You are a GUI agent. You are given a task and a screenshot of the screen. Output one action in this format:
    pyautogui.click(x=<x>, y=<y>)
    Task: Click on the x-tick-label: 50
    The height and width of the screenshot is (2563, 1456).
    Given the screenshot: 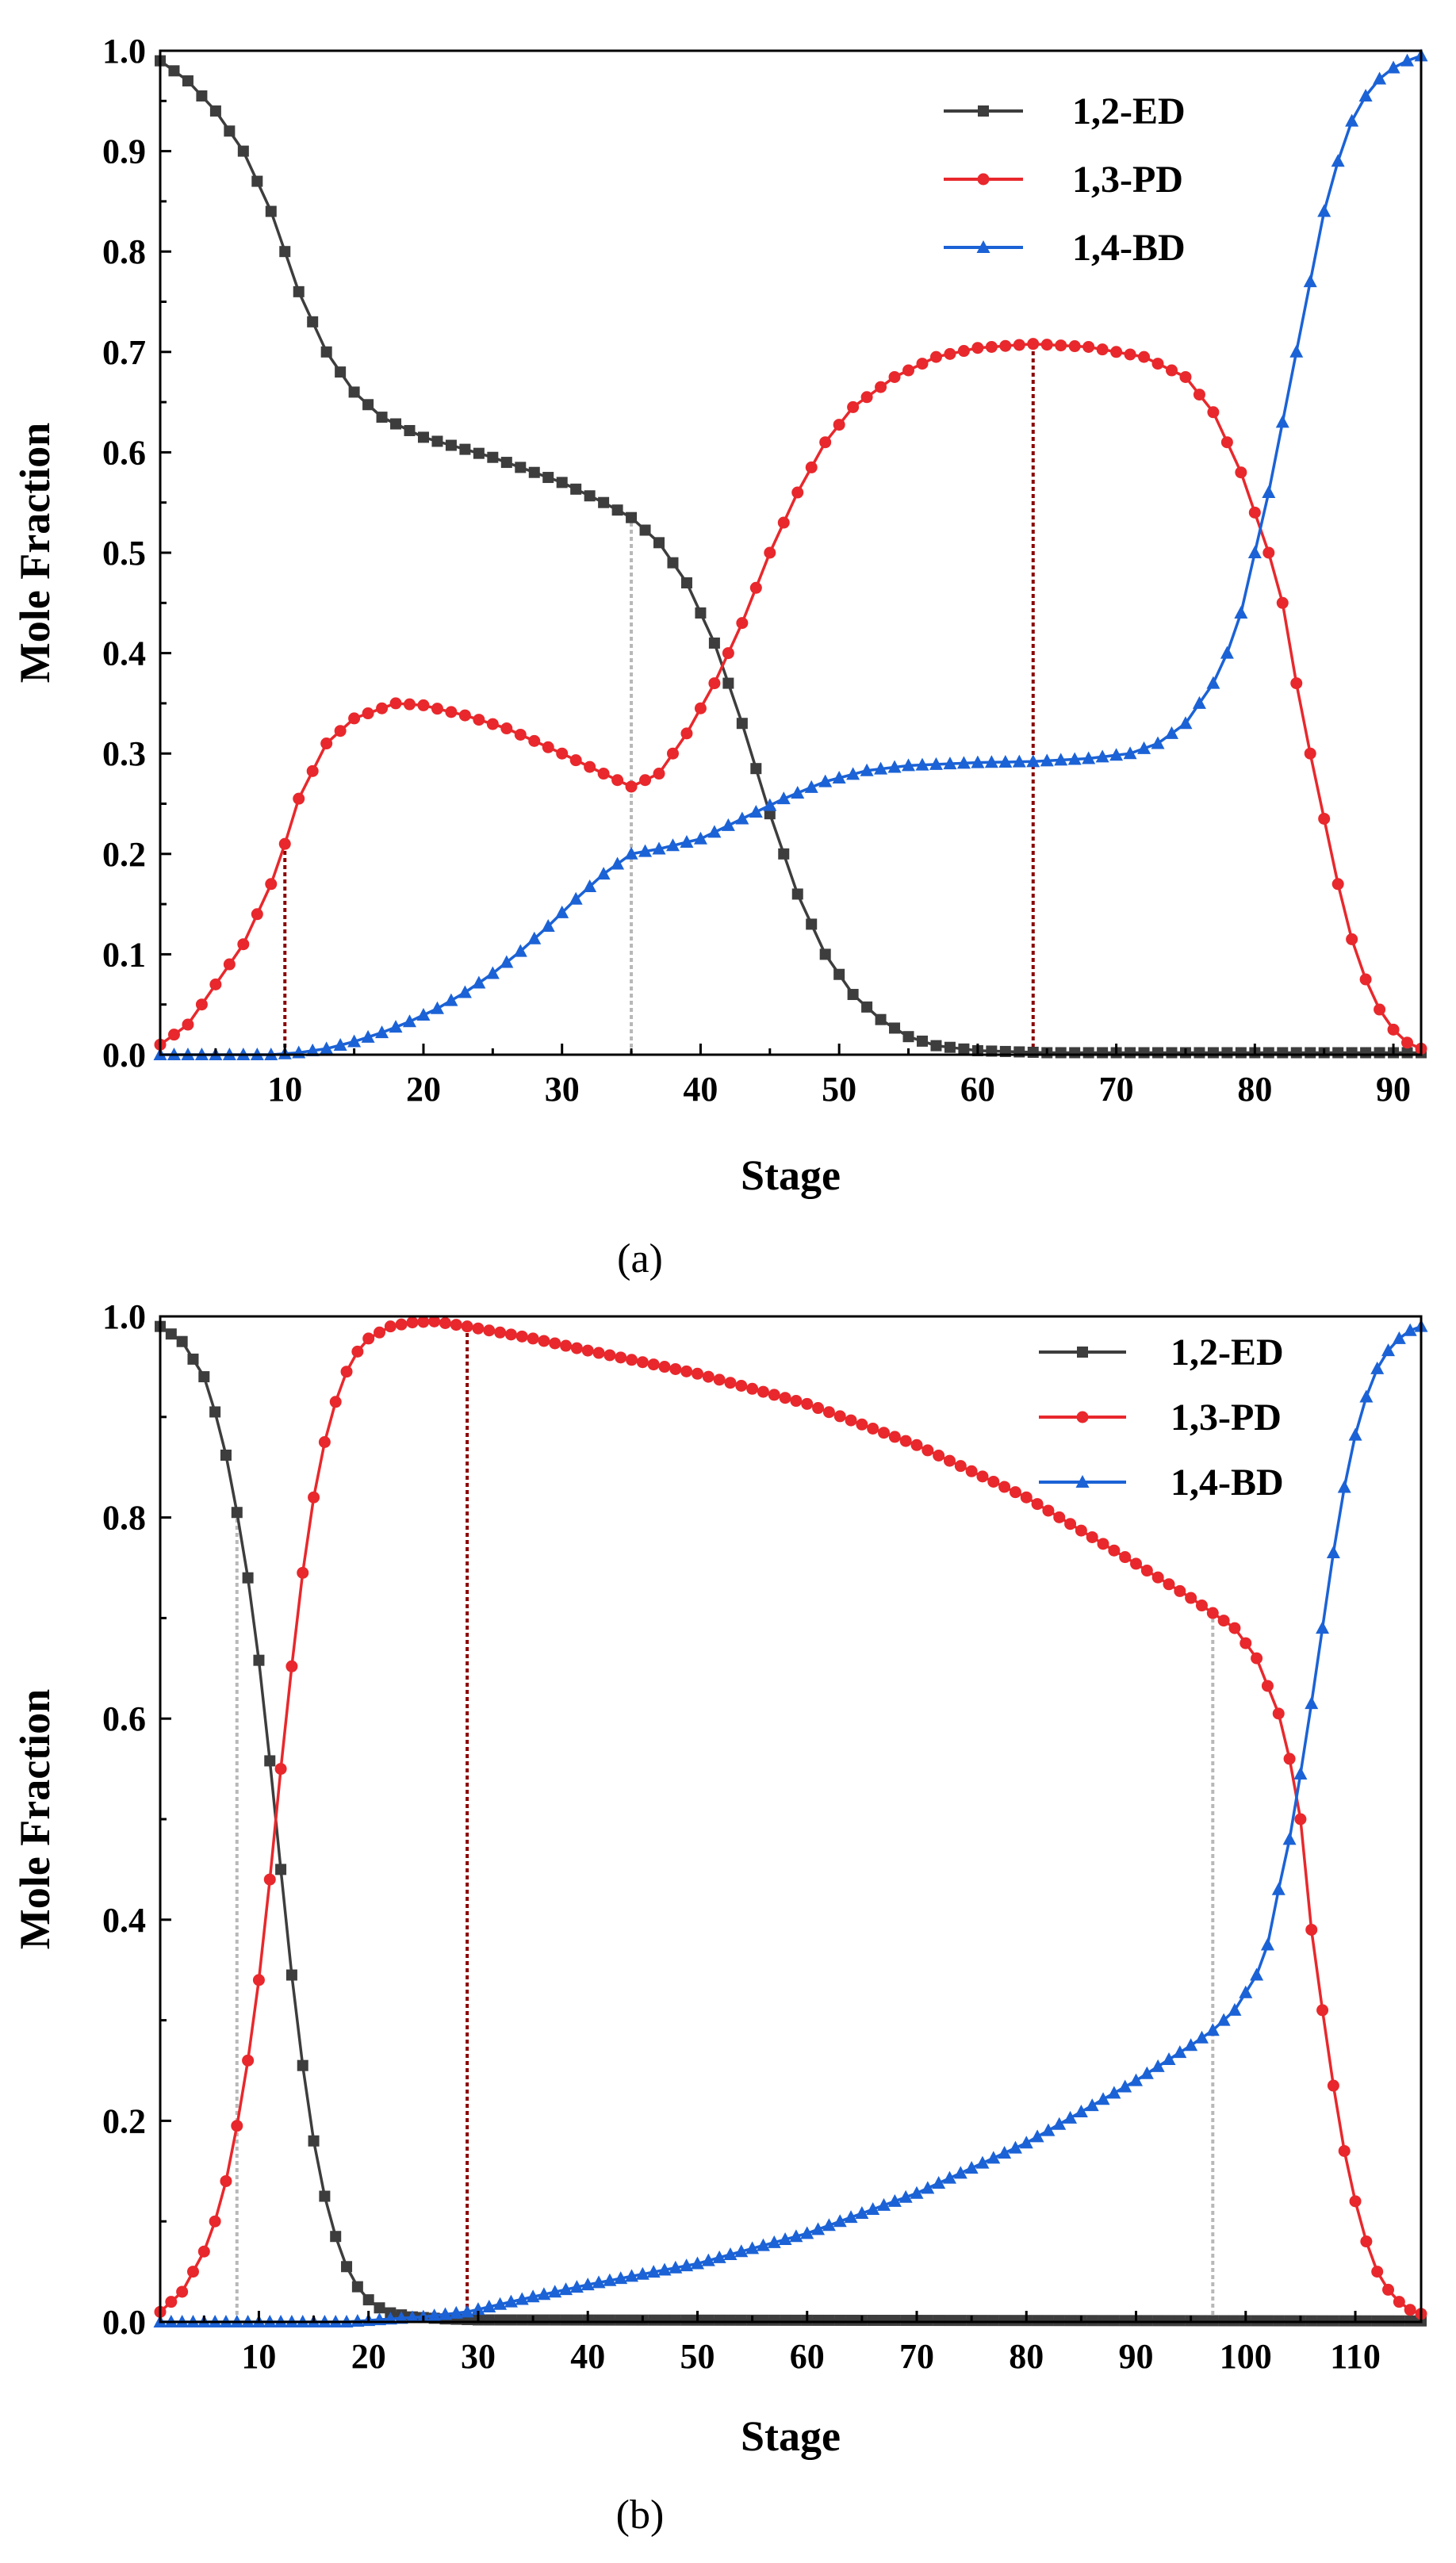 What is the action you would take?
    pyautogui.click(x=697, y=2356)
    